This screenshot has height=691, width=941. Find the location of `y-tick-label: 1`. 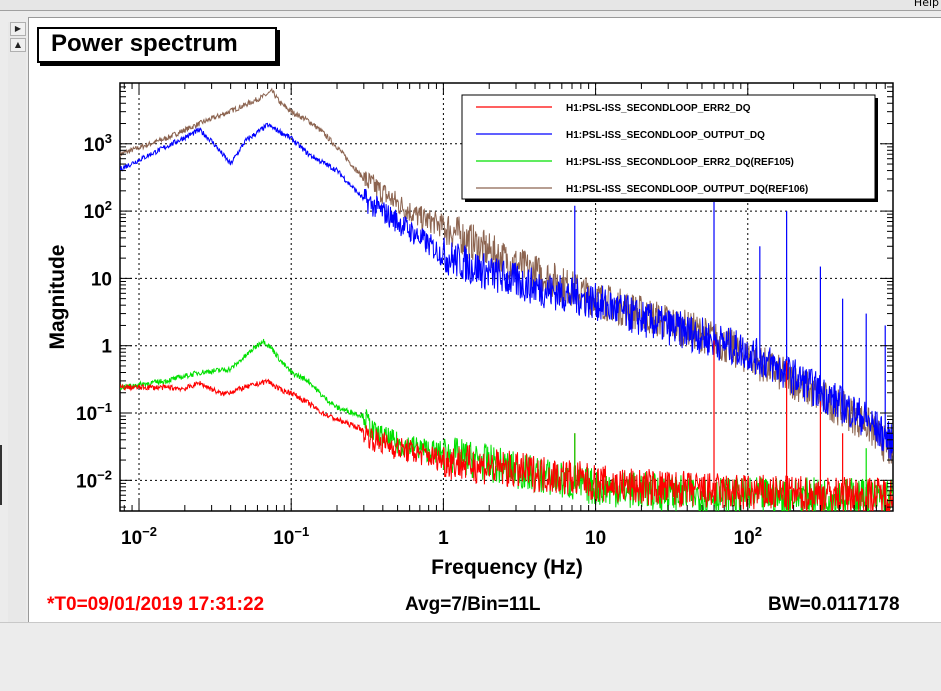

y-tick-label: 1 is located at coordinates (106, 347).